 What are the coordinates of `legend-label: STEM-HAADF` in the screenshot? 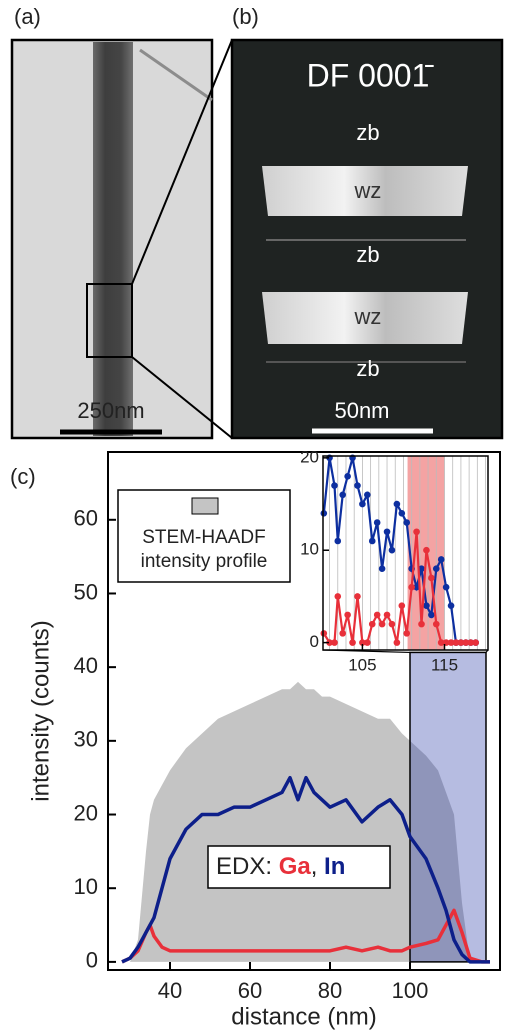 It's located at (204, 537).